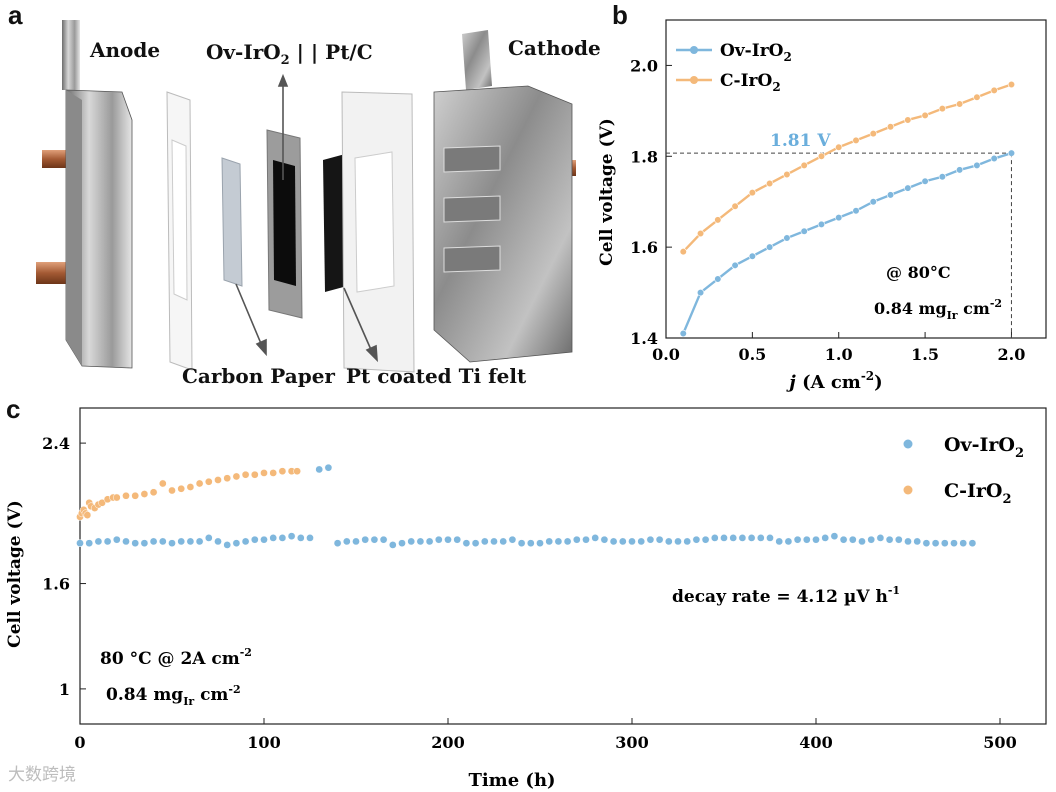 The width and height of the screenshot is (1056, 792). What do you see at coordinates (436, 376) in the screenshot?
I see `ti-felt-label: Pt coated Ti felt` at bounding box center [436, 376].